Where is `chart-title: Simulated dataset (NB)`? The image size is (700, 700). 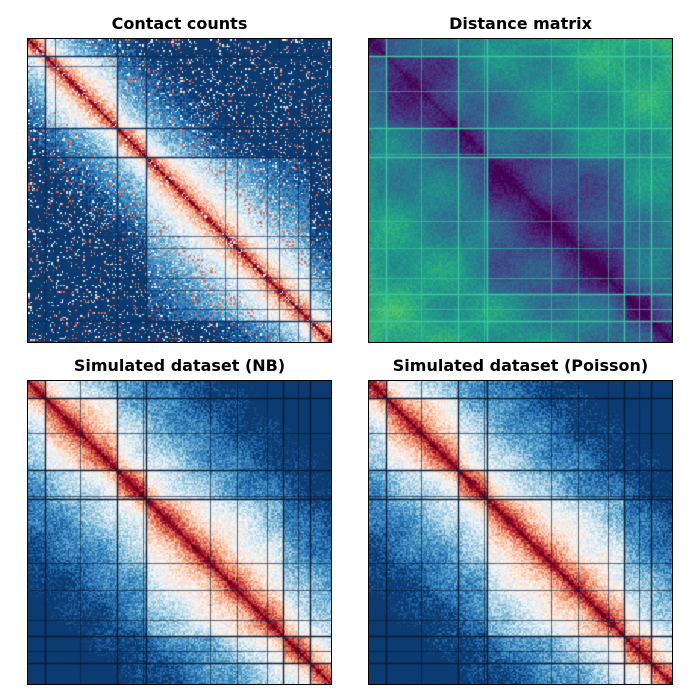 chart-title: Simulated dataset (NB) is located at coordinates (179, 365).